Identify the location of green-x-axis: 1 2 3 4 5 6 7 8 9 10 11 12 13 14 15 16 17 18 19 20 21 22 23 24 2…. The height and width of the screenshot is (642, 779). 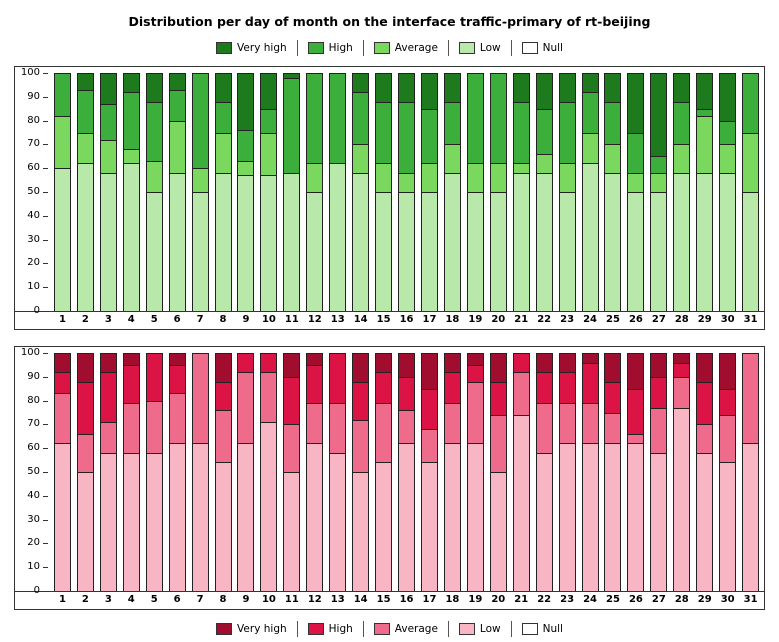
(389, 320).